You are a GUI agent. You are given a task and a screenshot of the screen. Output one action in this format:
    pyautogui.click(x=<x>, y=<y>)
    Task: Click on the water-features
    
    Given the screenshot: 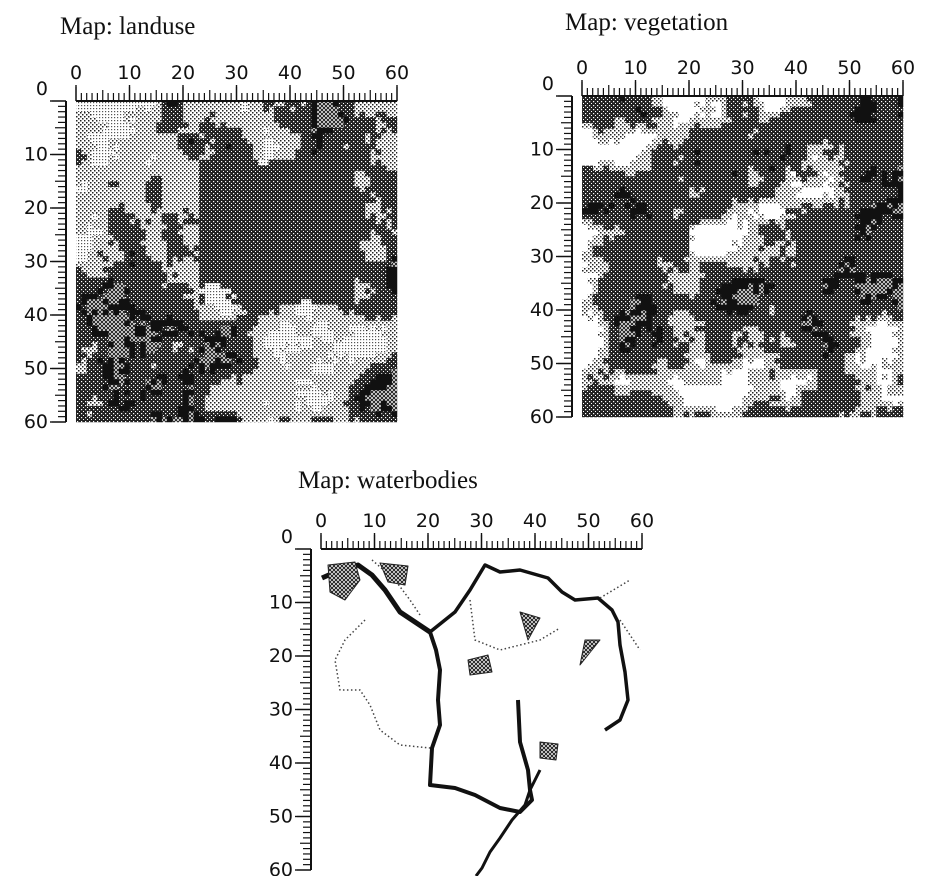 What is the action you would take?
    pyautogui.click(x=480, y=717)
    